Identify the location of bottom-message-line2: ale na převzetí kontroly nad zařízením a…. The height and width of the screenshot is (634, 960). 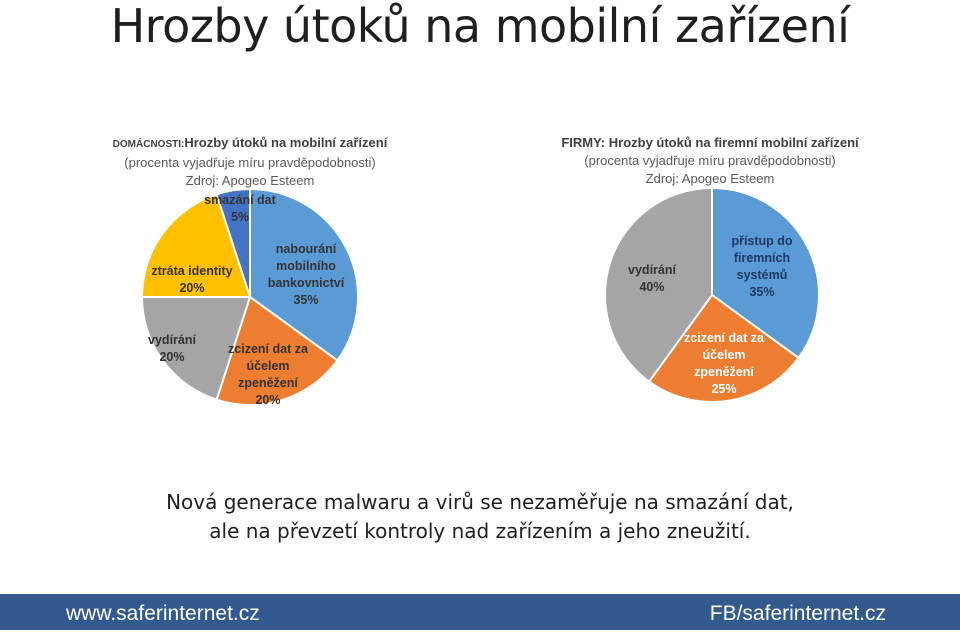
(480, 531).